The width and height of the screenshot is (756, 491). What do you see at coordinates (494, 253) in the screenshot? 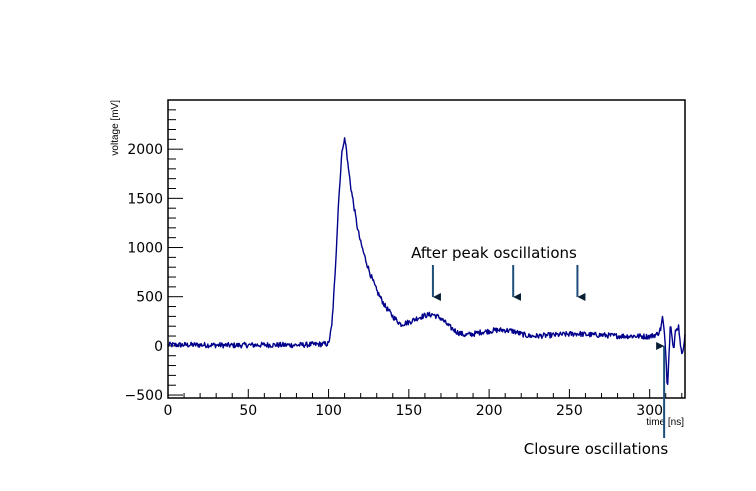
I see `annotation-after-peak-oscillations: After peak oscillations` at bounding box center [494, 253].